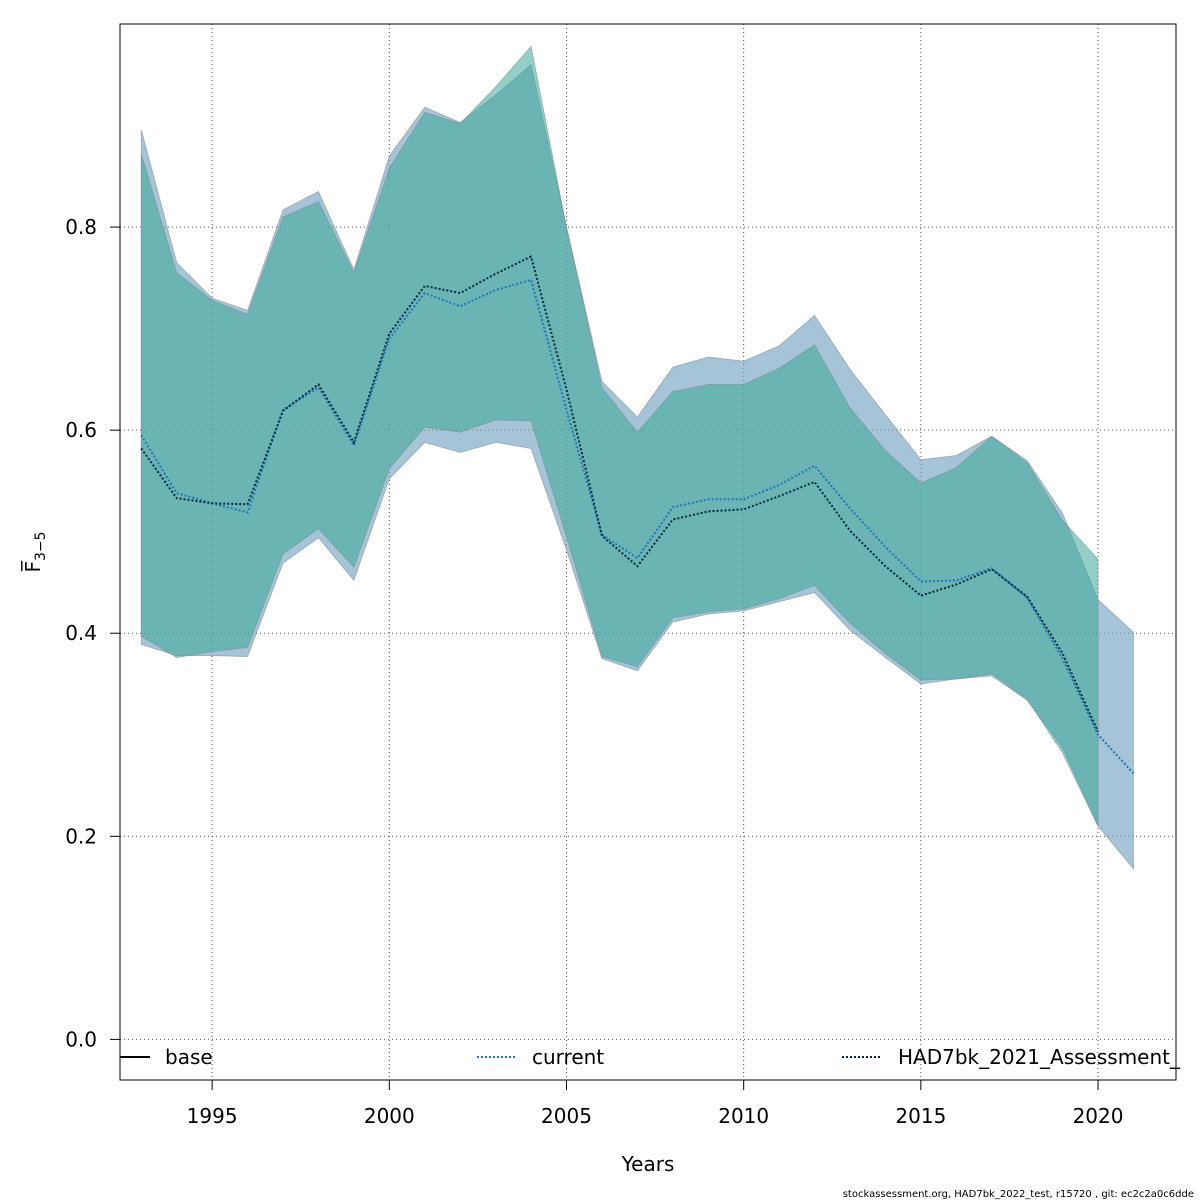  What do you see at coordinates (189, 1057) in the screenshot?
I see `legend-label: base` at bounding box center [189, 1057].